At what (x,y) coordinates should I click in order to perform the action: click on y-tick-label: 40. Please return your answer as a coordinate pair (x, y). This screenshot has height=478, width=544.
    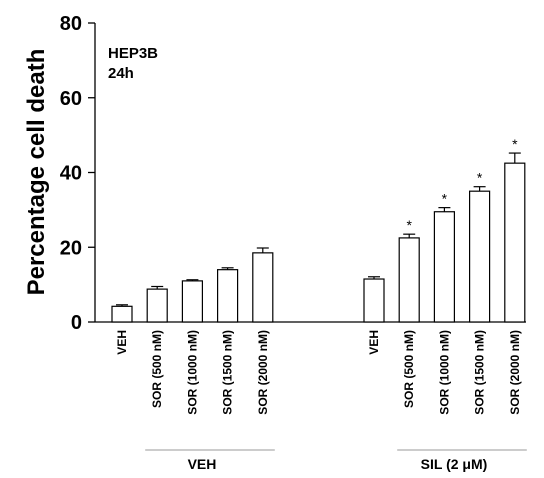
    Looking at the image, I should click on (71, 174).